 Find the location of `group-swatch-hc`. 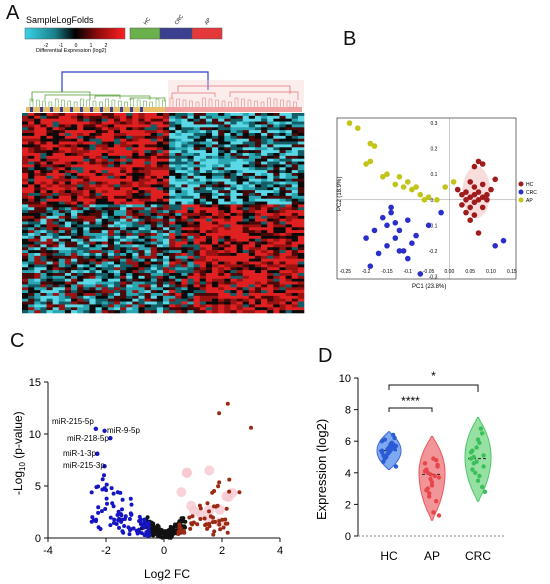

group-swatch-hc is located at coordinates (145, 33).